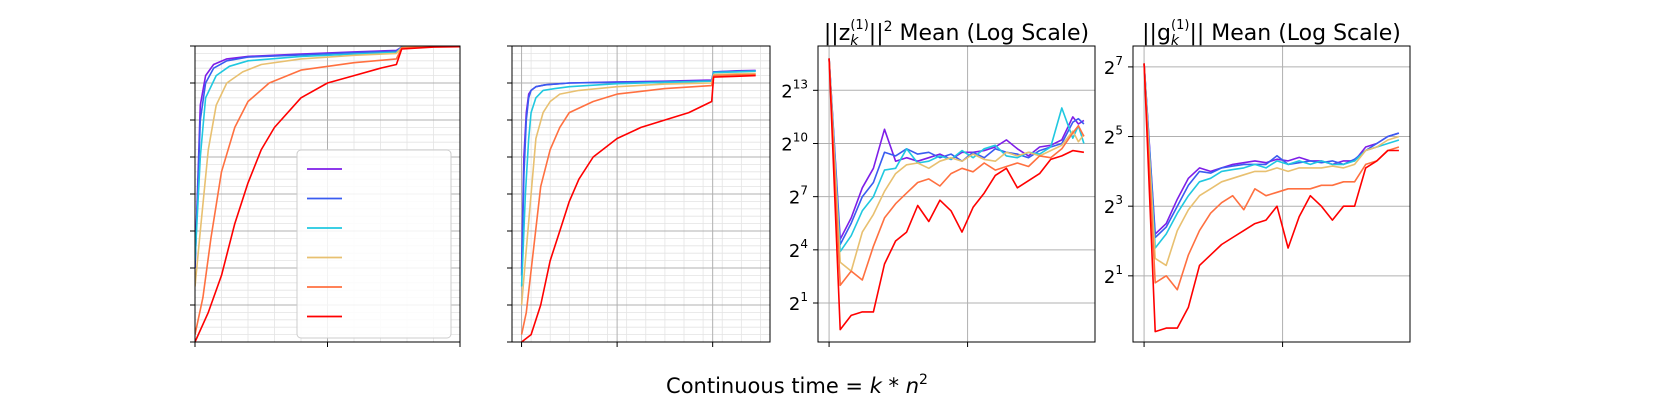 The image size is (1661, 415). Describe the element at coordinates (923, 380) in the screenshot. I see `x-axis-label-exponent: 2` at that location.